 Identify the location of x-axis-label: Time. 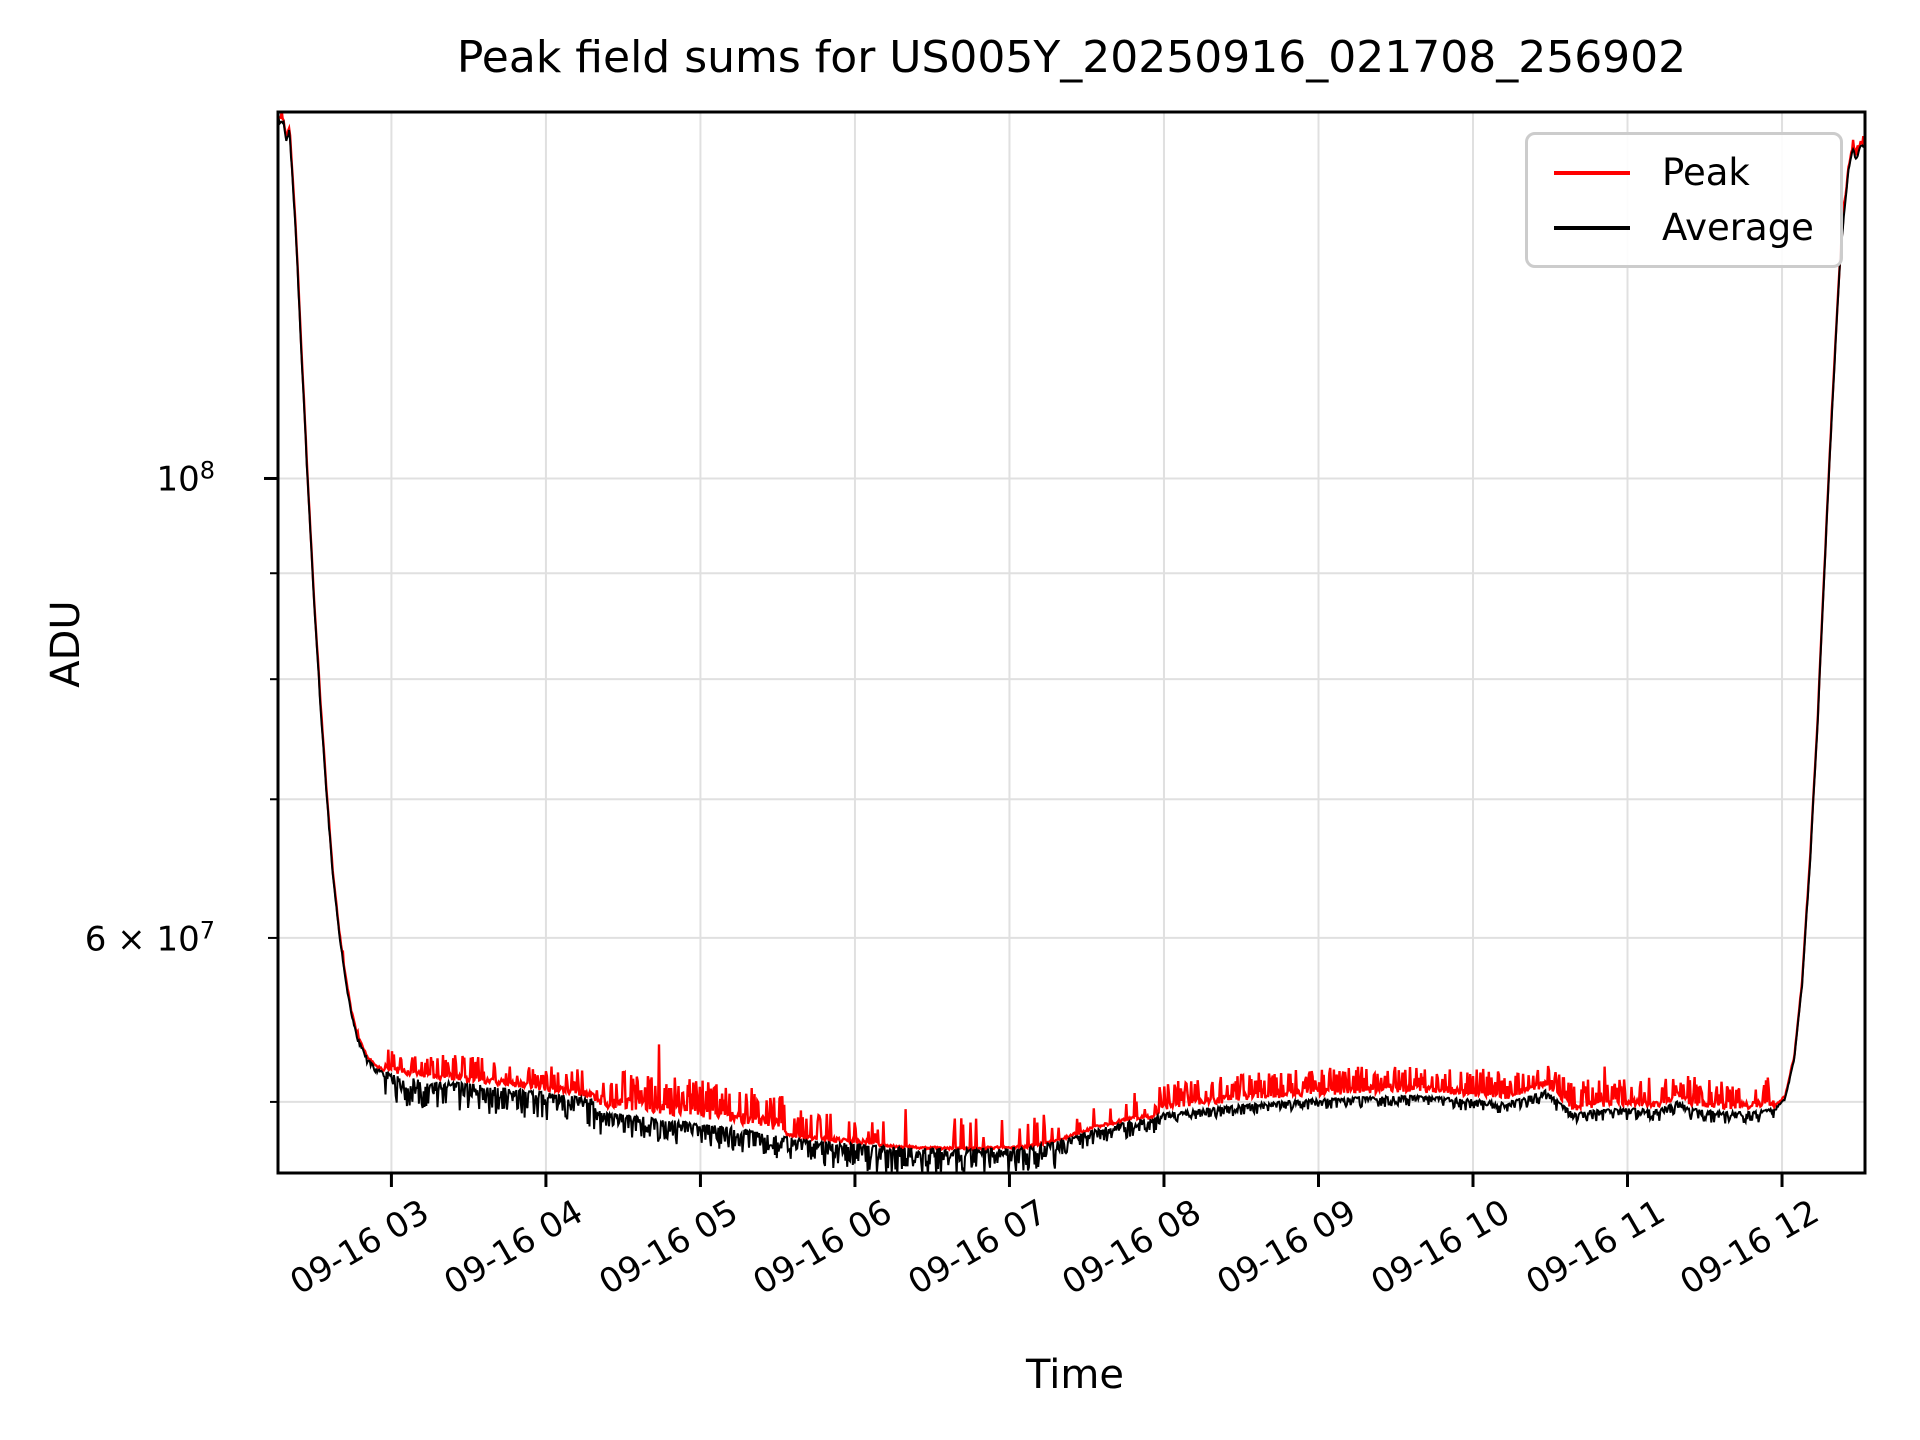
(1075, 1375).